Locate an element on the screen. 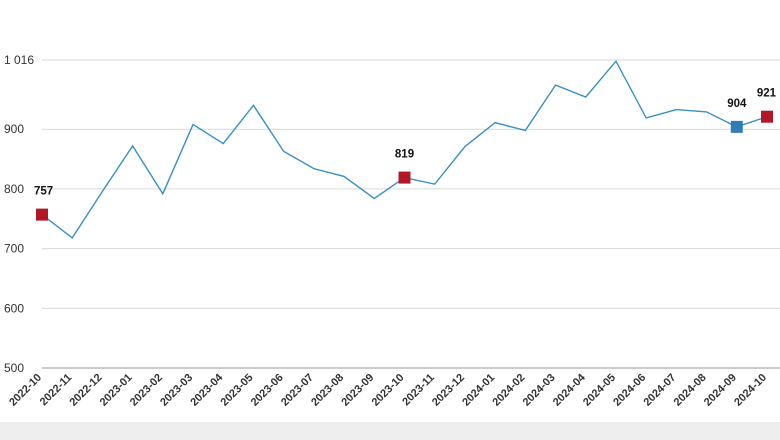 This screenshot has width=780, height=440. x-tick-label: 2024-09 is located at coordinates (720, 390).